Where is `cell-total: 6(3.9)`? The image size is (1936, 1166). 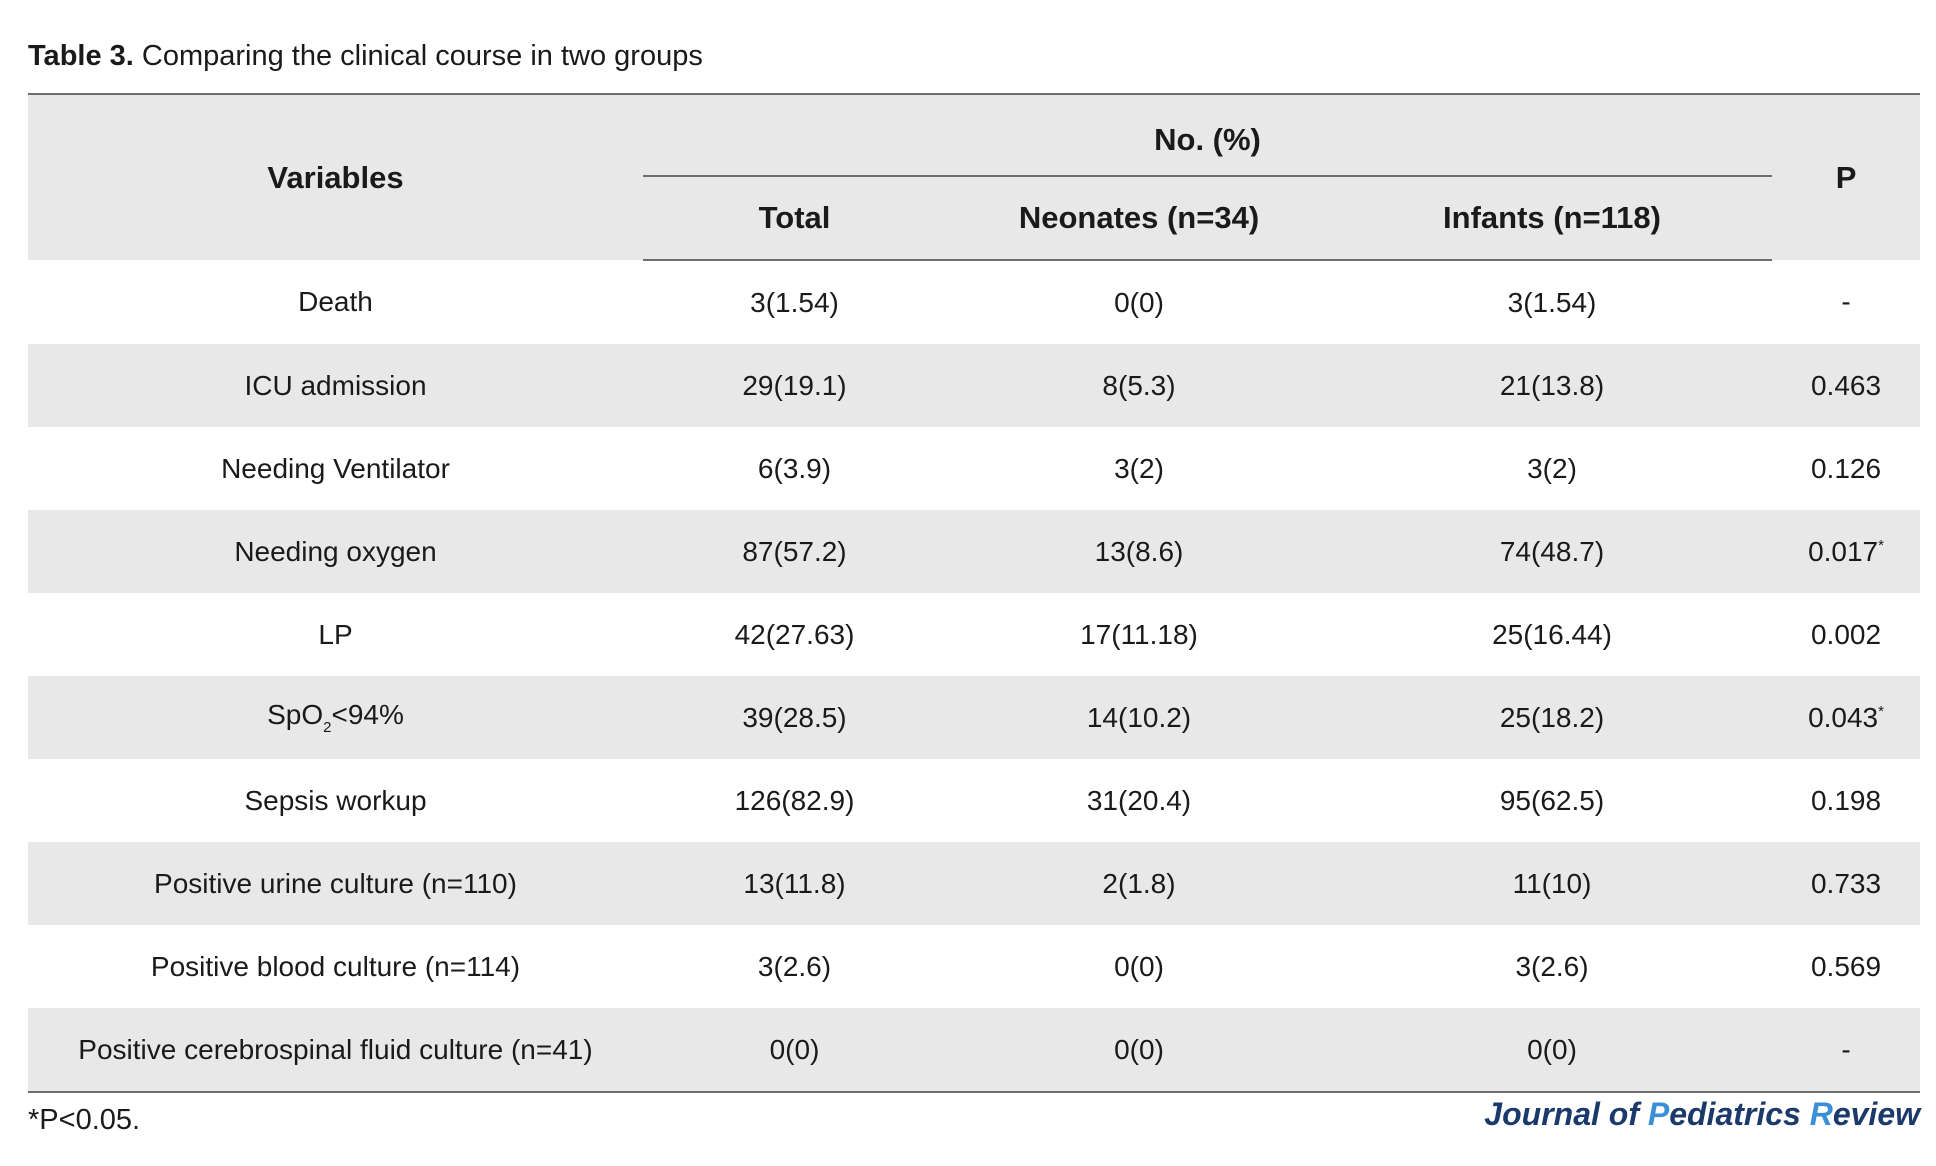 cell-total: 6(3.9) is located at coordinates (794, 468).